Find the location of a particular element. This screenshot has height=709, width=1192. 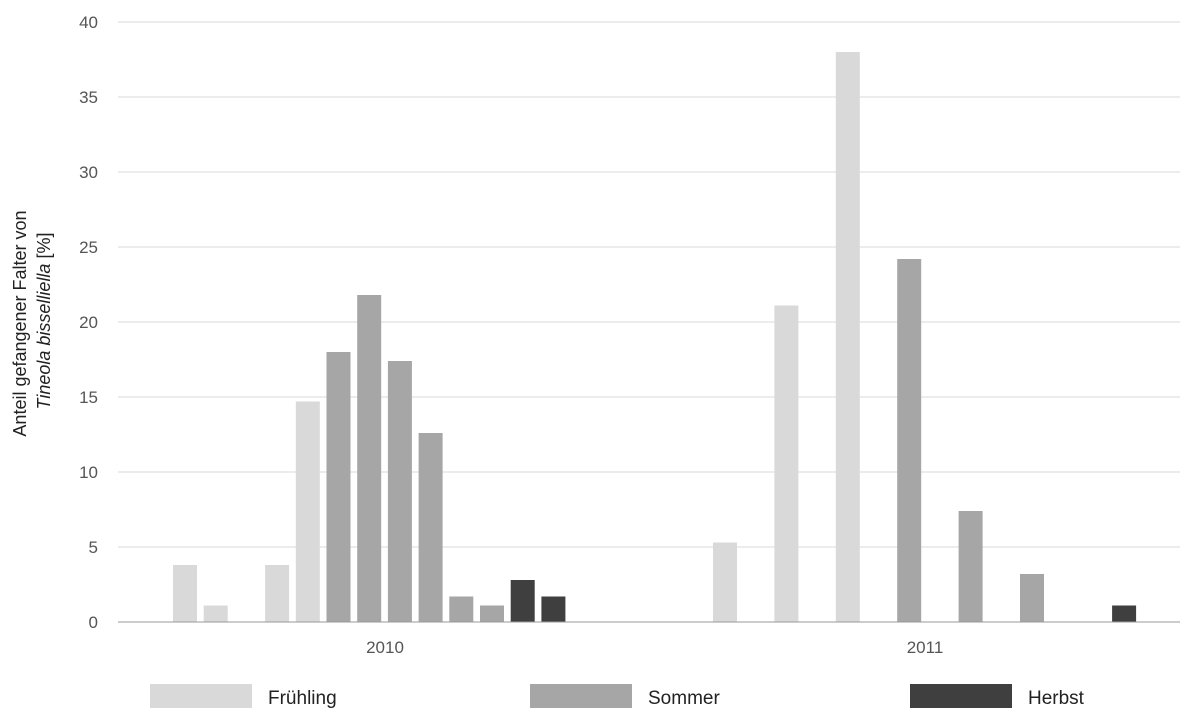

y-tick-label: 0 is located at coordinates (93, 622).